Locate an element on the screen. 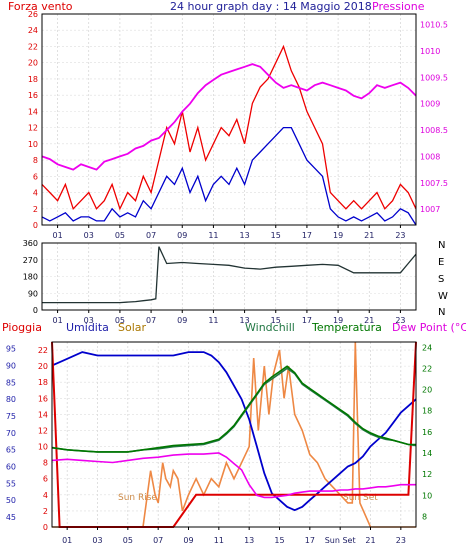  pressure-tick-label: 1007.5 is located at coordinates (434, 183).